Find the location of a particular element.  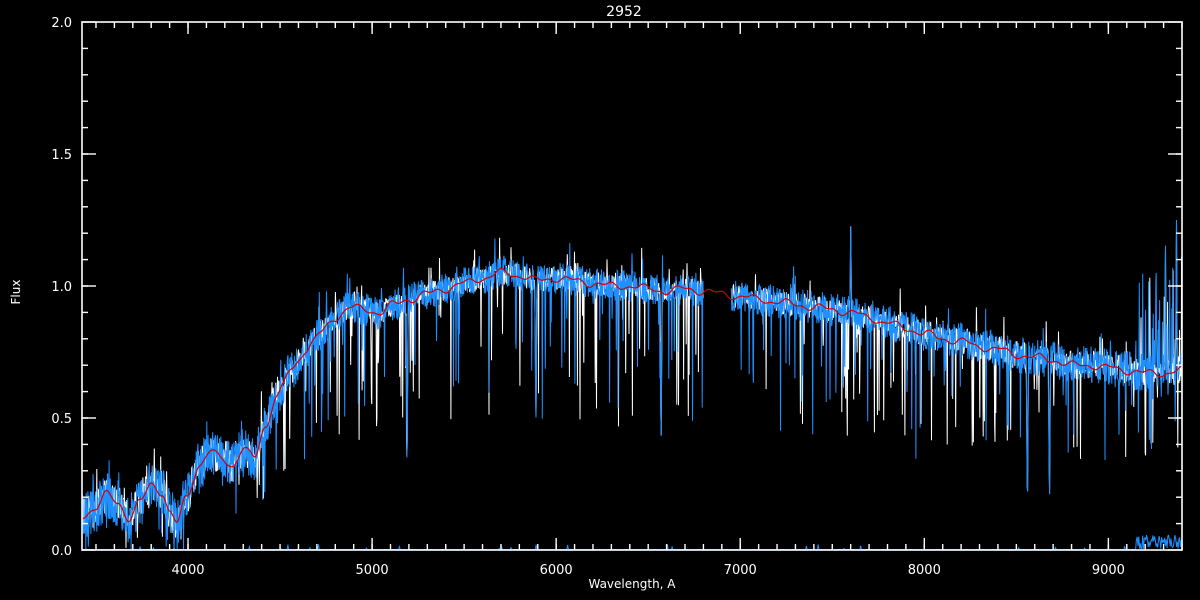

axis-tick-label: 8000 is located at coordinates (924, 570).